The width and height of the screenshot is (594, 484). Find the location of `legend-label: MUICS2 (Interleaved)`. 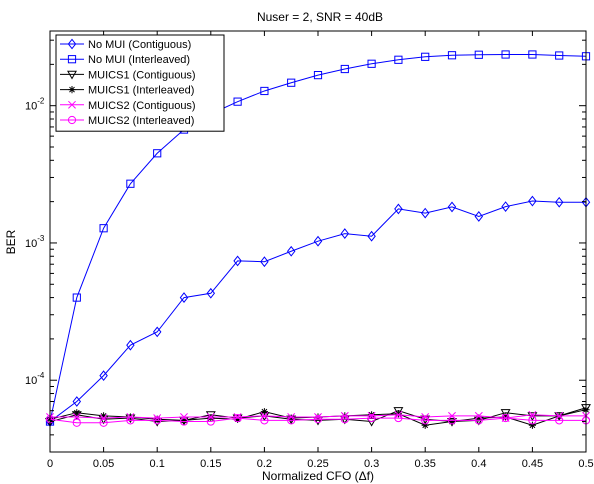

legend-label: MUICS2 (Interleaved) is located at coordinates (141, 121).